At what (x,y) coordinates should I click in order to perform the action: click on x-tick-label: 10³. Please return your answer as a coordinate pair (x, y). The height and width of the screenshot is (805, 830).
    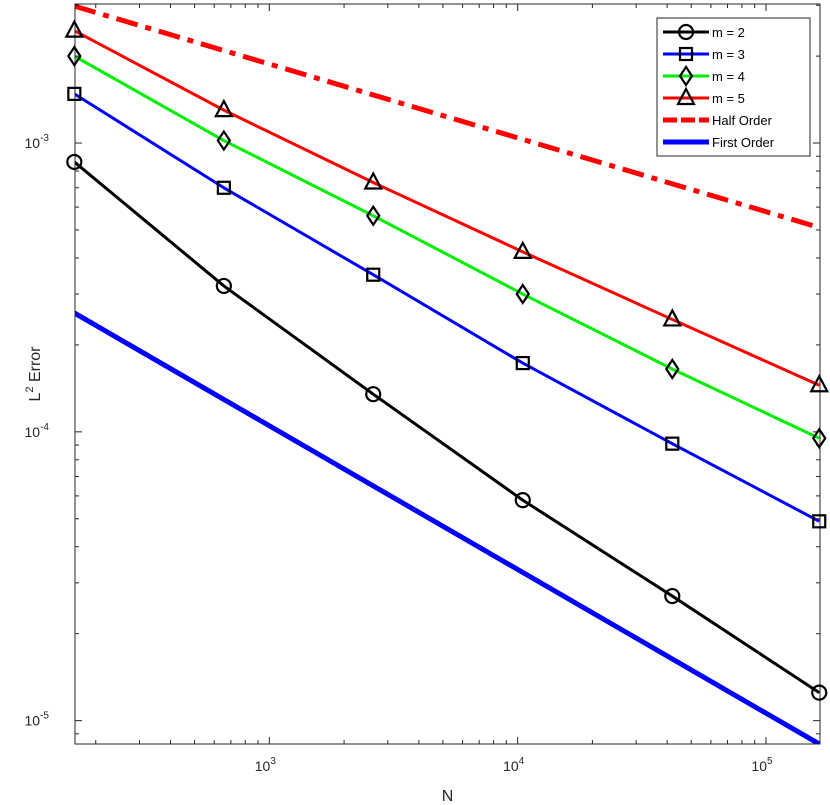
    Looking at the image, I should click on (266, 765).